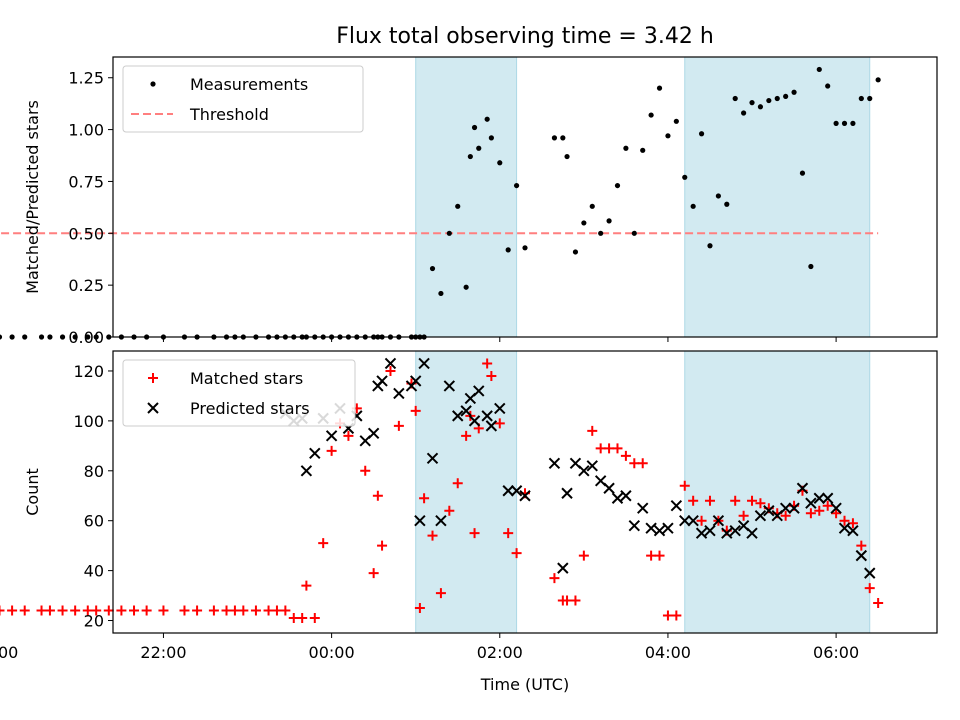  I want to click on y-tick-label: 1.25, so click(86, 78).